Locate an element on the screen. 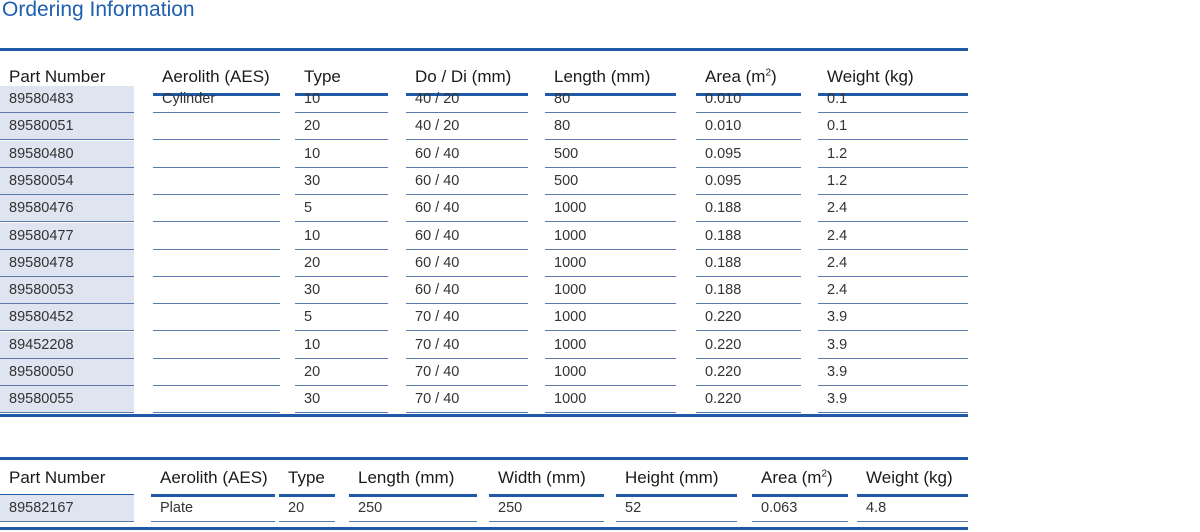 The width and height of the screenshot is (1200, 532). table-row: 89580053 30 60 / 40 1000 0.188 2.4 is located at coordinates (484, 291).